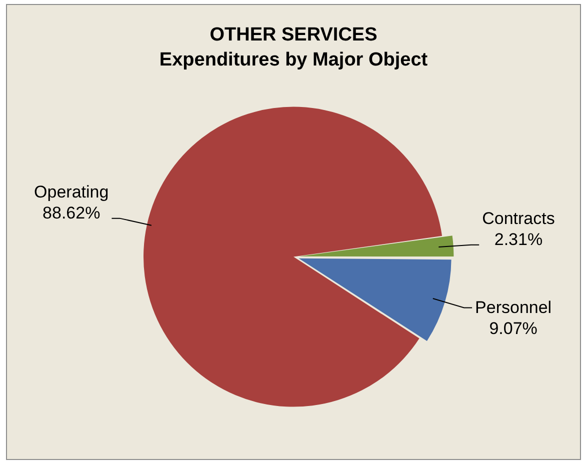 This screenshot has height=462, width=587. I want to click on chart-title: OTHER SERVICES, so click(294, 35).